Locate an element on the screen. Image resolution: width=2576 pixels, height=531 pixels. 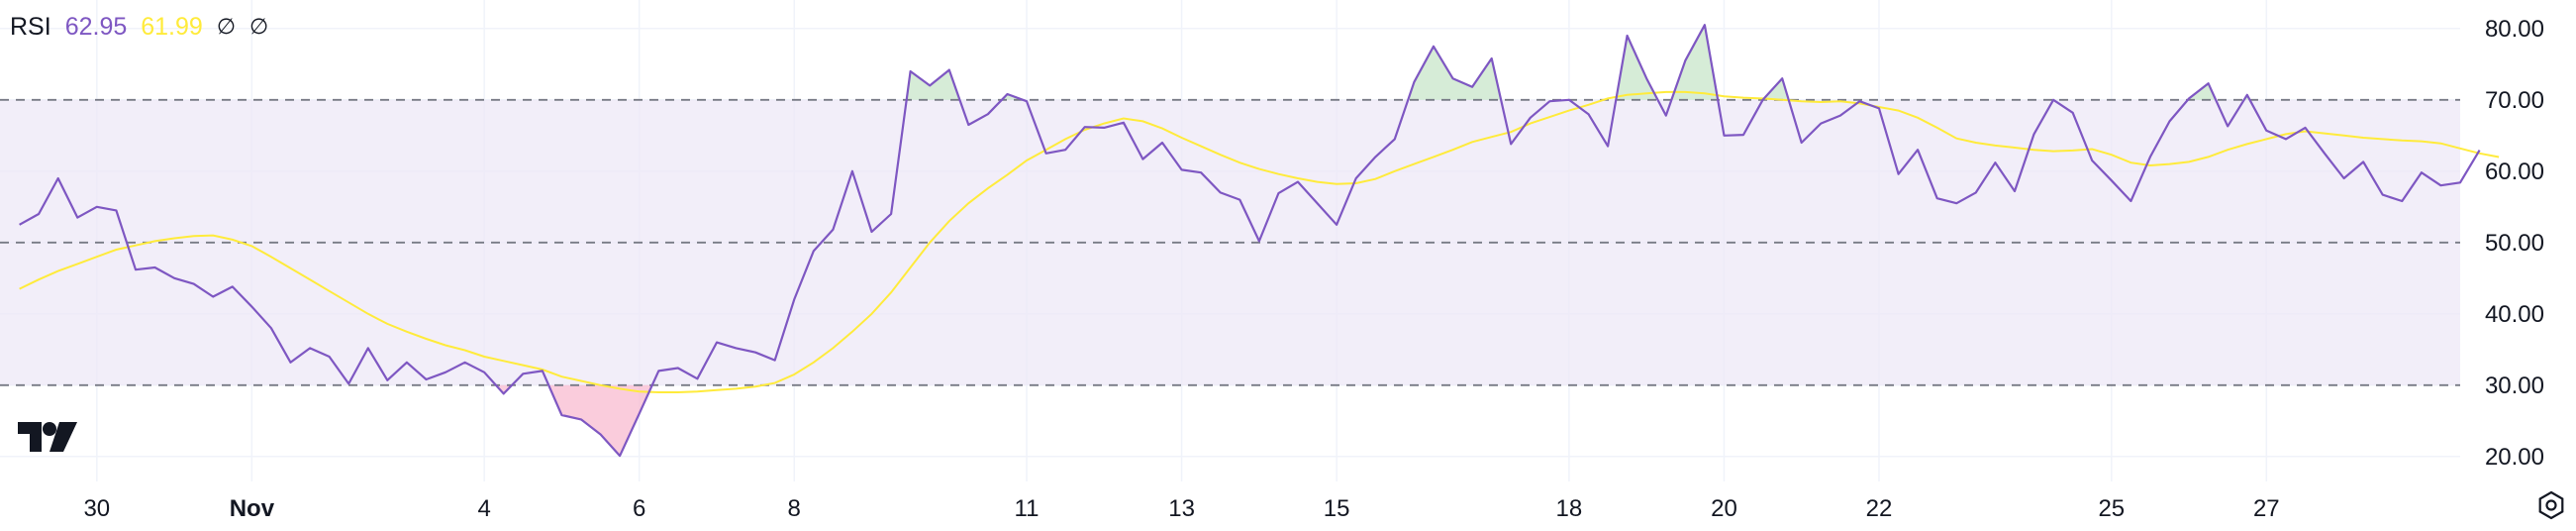
y-tick-label-6: 20.00 is located at coordinates (2514, 457).